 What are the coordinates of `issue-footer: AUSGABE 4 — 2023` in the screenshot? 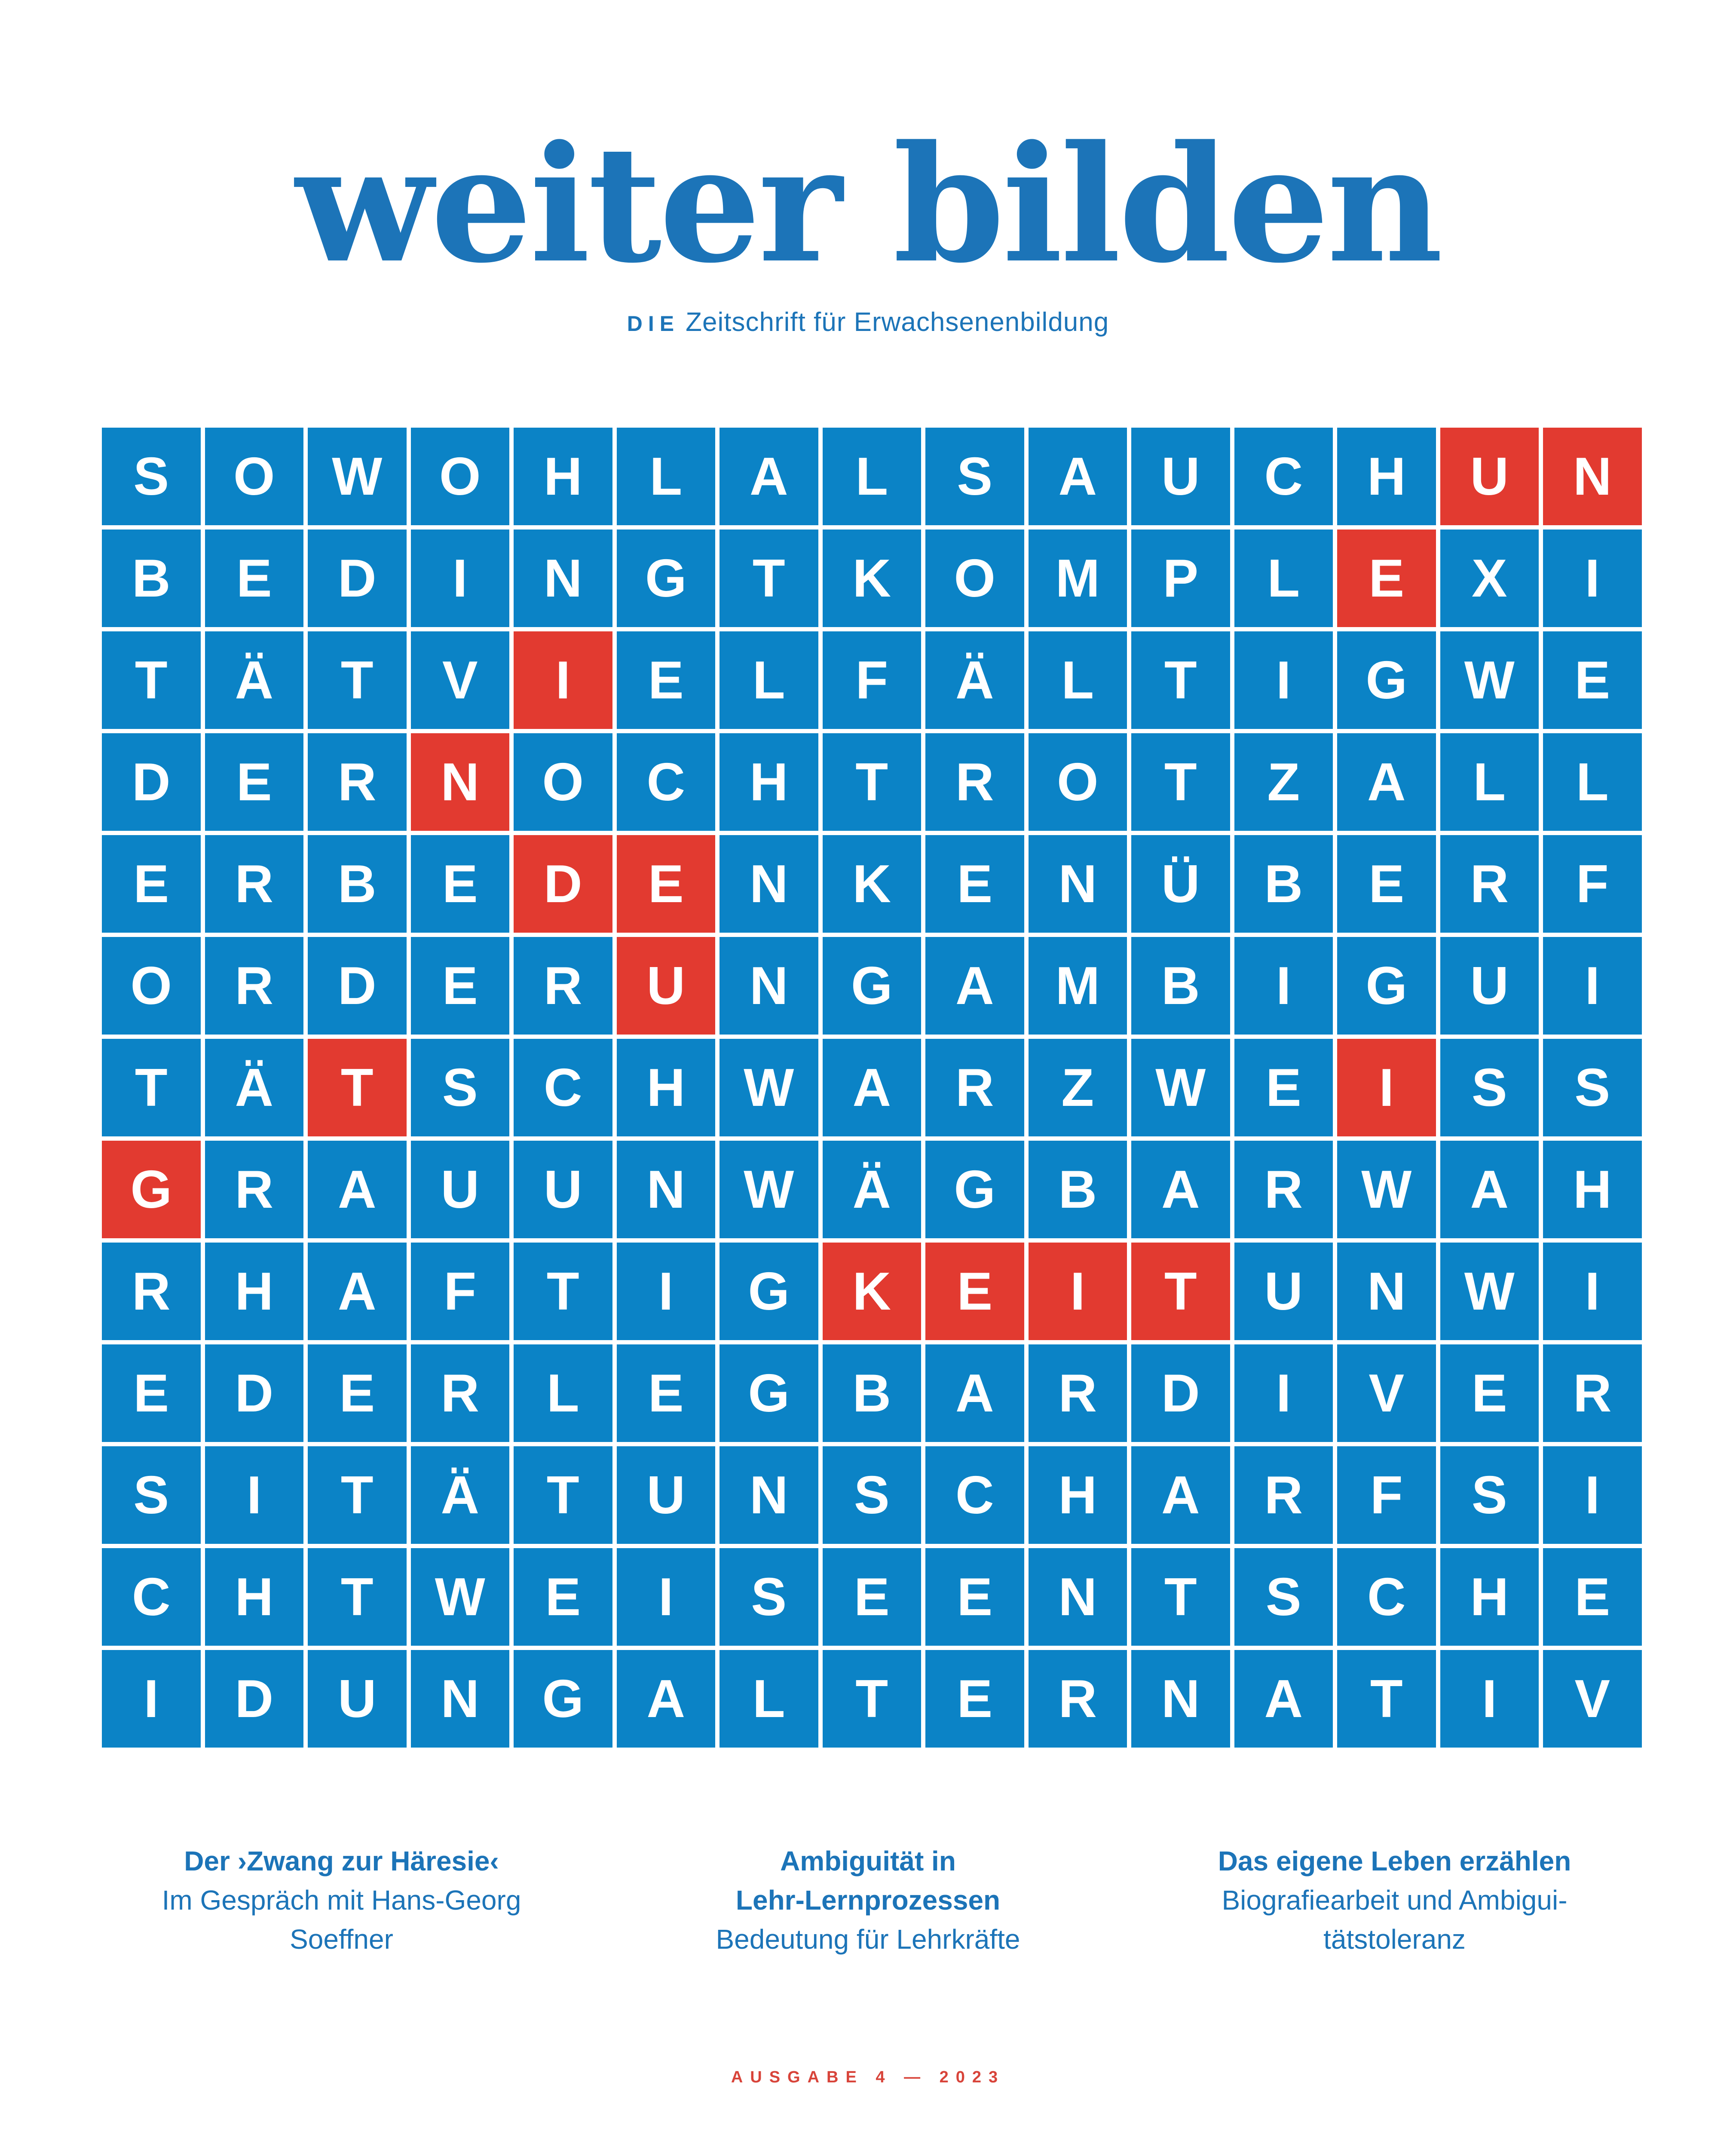 It's located at (868, 2077).